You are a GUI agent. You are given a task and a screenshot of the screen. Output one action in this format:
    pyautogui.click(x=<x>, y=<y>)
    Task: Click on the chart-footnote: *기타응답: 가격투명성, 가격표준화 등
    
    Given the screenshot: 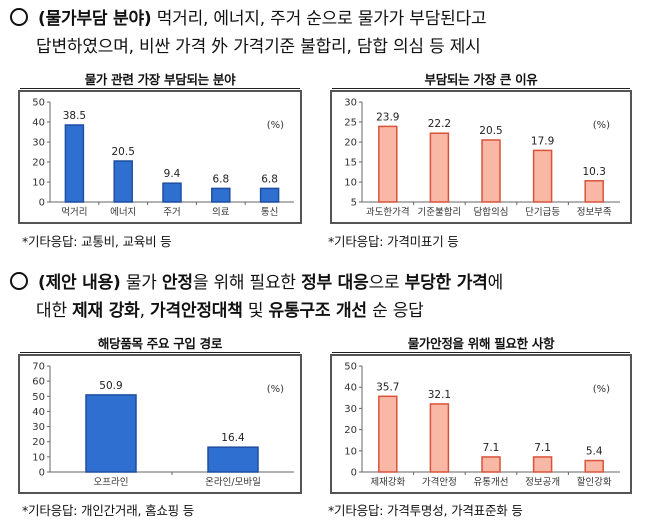 What is the action you would take?
    pyautogui.click(x=425, y=510)
    